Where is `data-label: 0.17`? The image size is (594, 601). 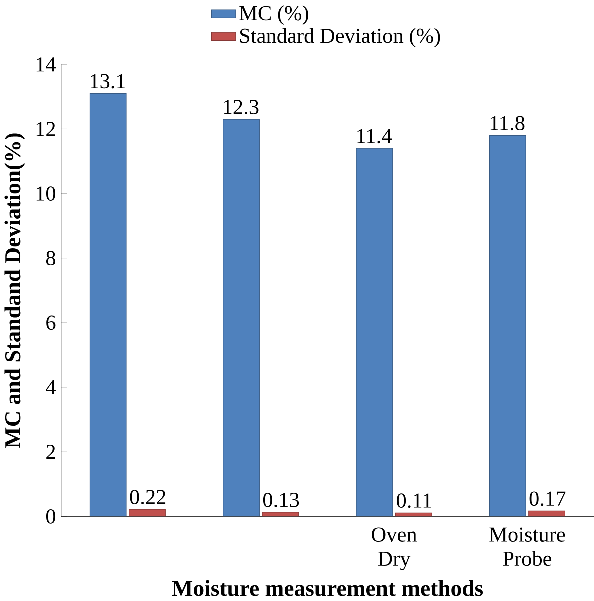 data-label: 0.17 is located at coordinates (548, 499).